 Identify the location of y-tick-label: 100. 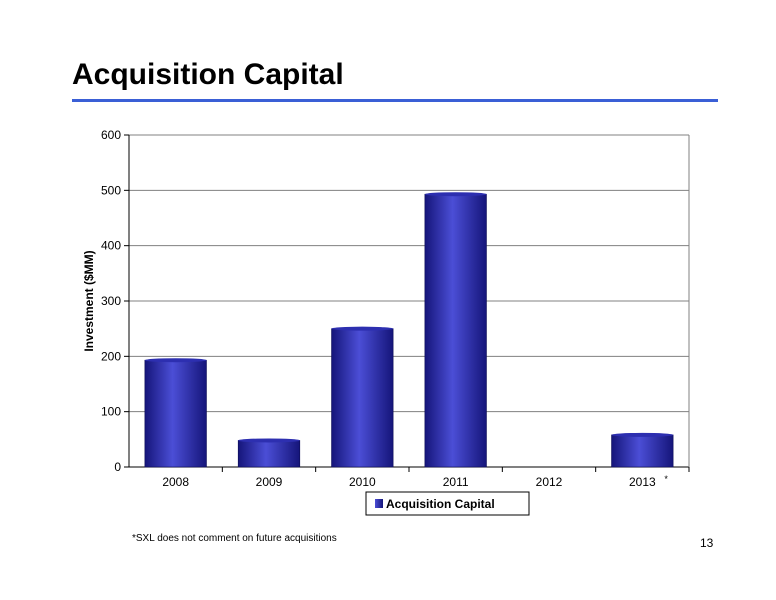
(111, 412).